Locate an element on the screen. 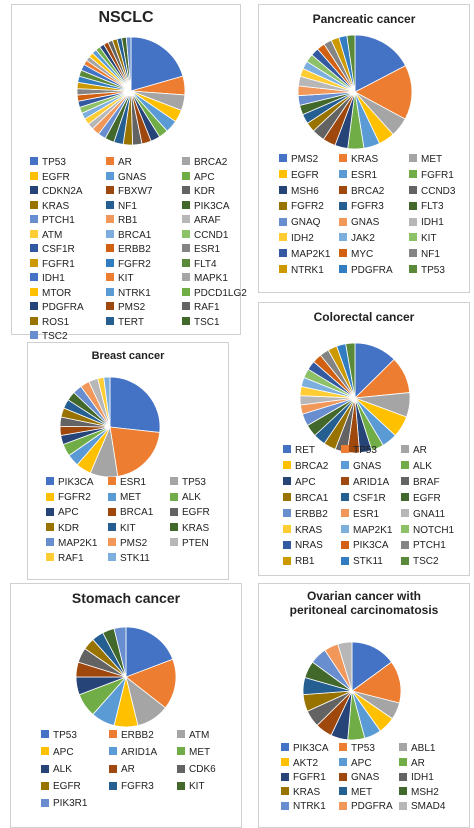  legend-label: ALK is located at coordinates (62, 770).